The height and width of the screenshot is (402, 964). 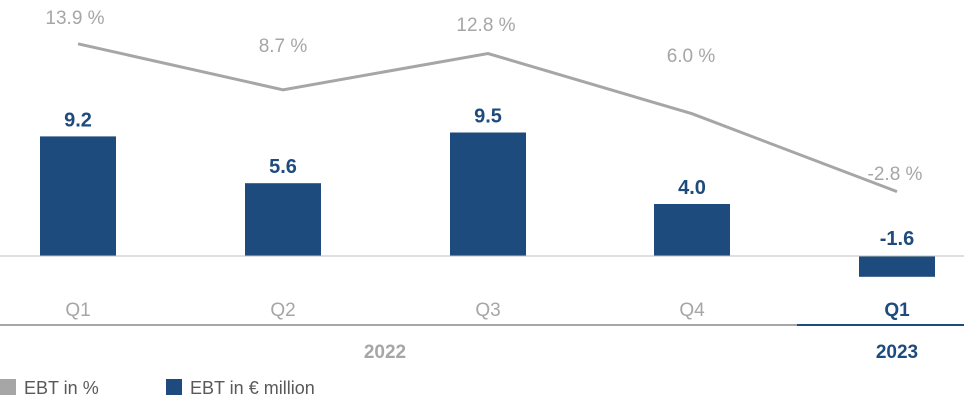 I want to click on ebt-percent-label: -2.8 %, so click(x=895, y=174).